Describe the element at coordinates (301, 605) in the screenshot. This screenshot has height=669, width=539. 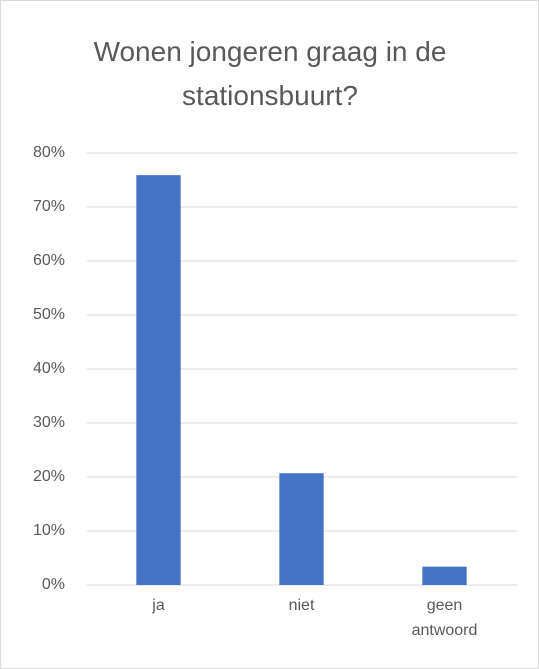
I see `x-tick-label: niet` at that location.